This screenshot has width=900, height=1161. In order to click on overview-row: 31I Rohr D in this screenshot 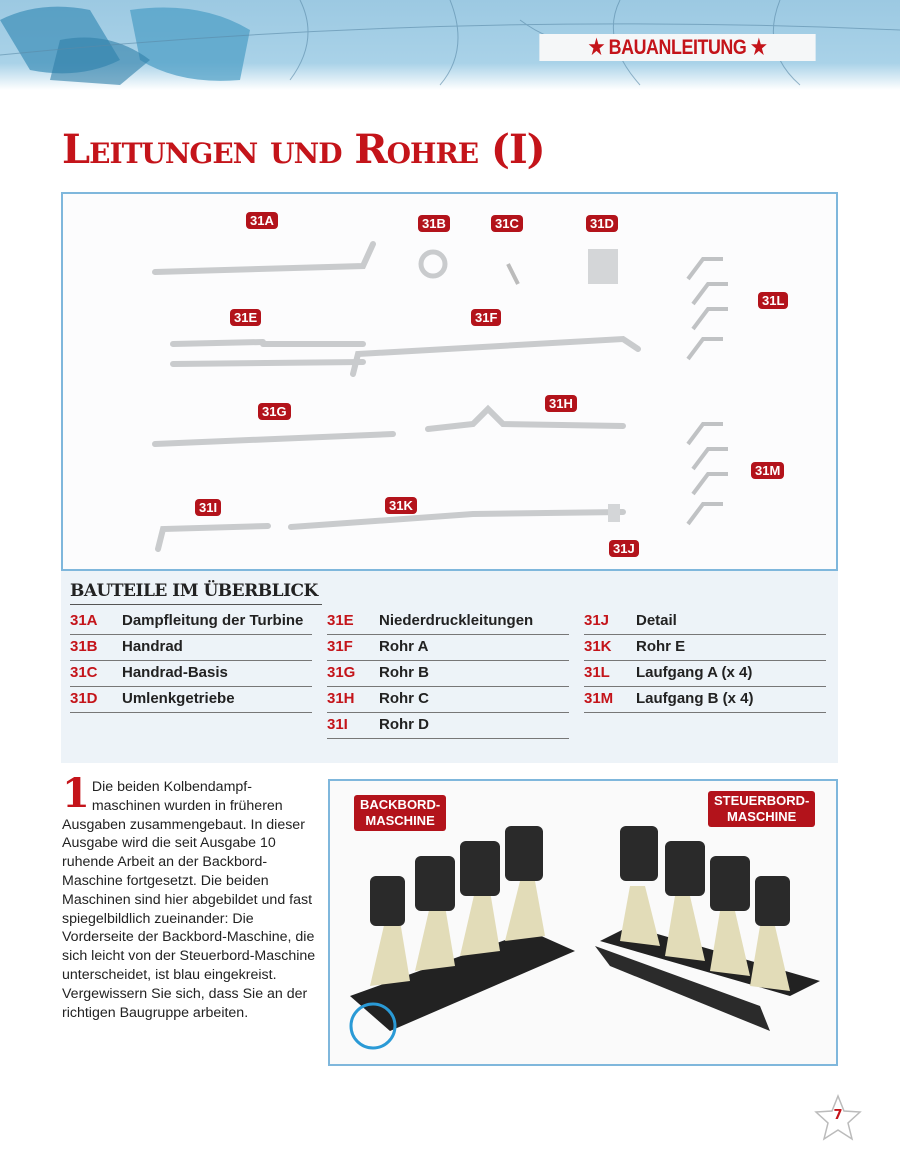, I will do `click(448, 726)`.